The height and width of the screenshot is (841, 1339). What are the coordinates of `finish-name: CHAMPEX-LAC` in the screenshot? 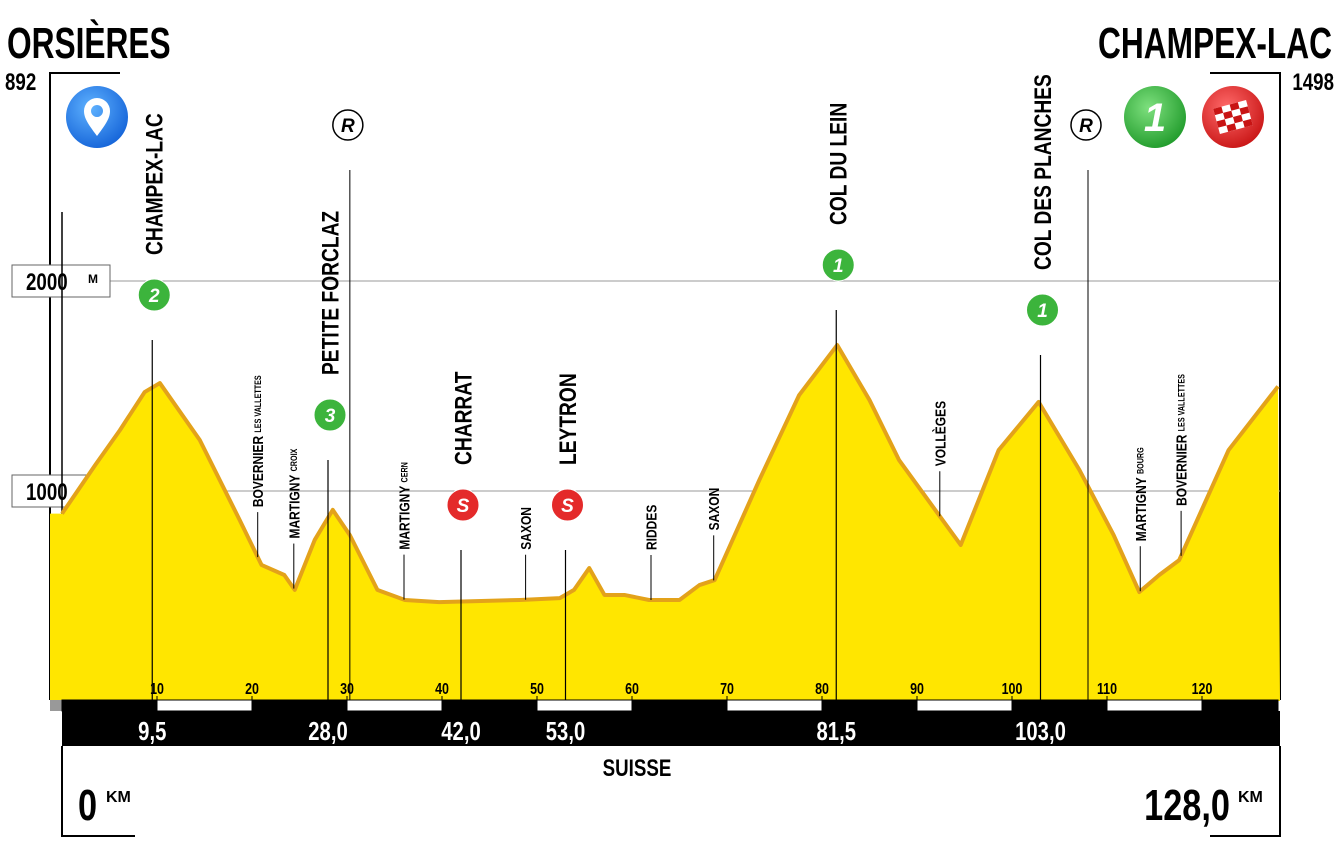 It's located at (1215, 43).